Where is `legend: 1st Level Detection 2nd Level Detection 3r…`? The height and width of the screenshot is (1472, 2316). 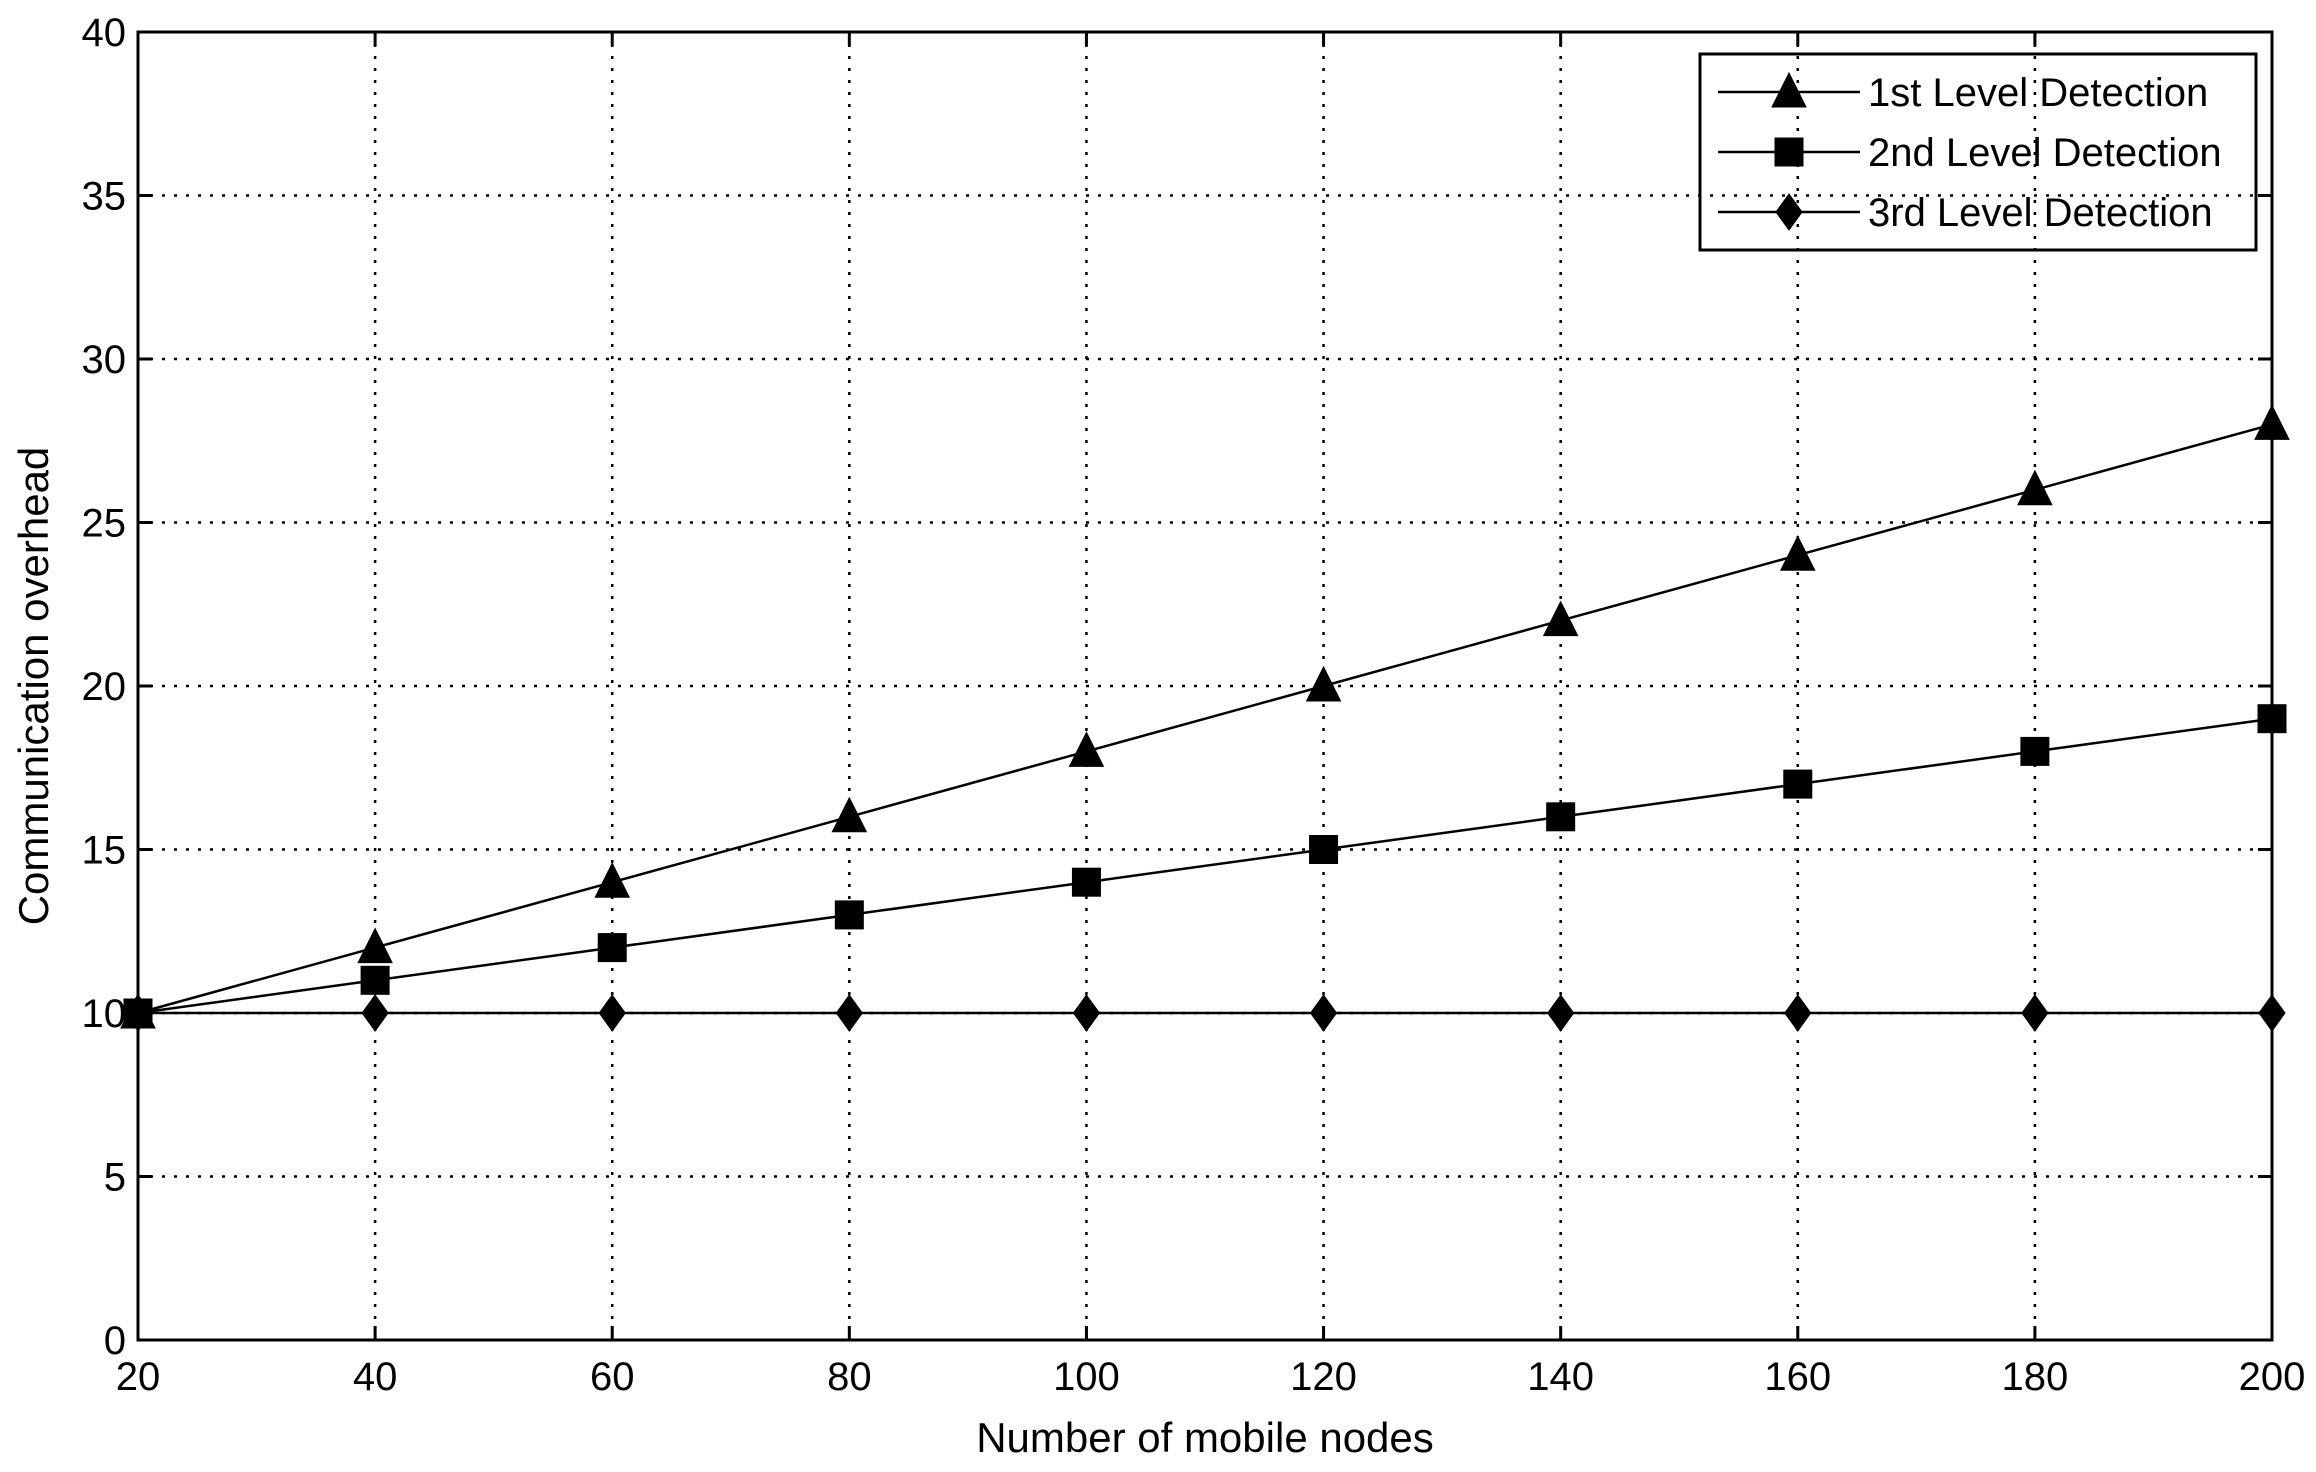
legend: 1st Level Detection 2nd Level Detection 3r… is located at coordinates (1978, 152).